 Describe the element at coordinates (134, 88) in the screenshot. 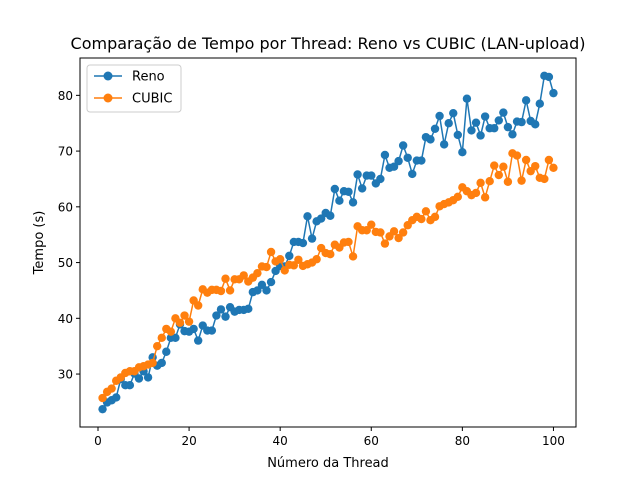

I see `legend: Reno CUBIC` at that location.